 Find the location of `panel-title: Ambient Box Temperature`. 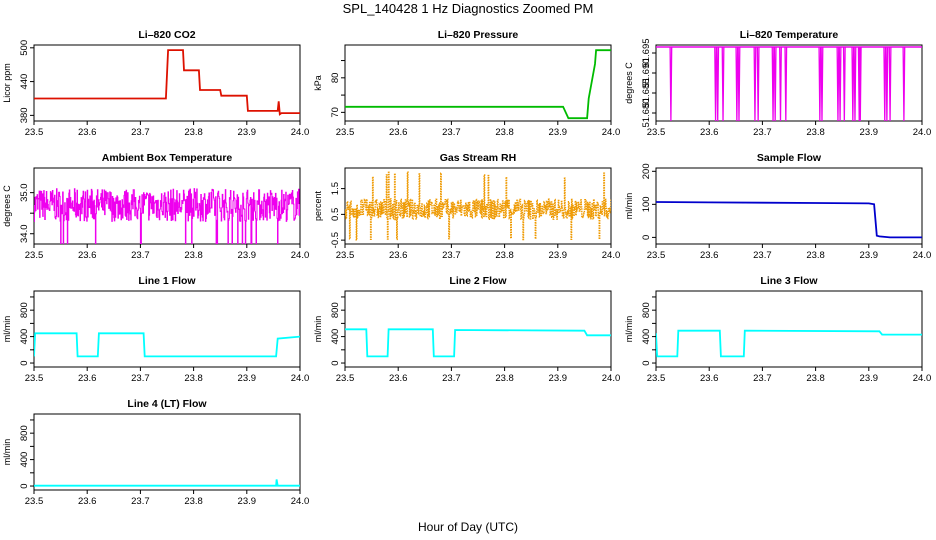

panel-title: Ambient Box Temperature is located at coordinates (167, 158).